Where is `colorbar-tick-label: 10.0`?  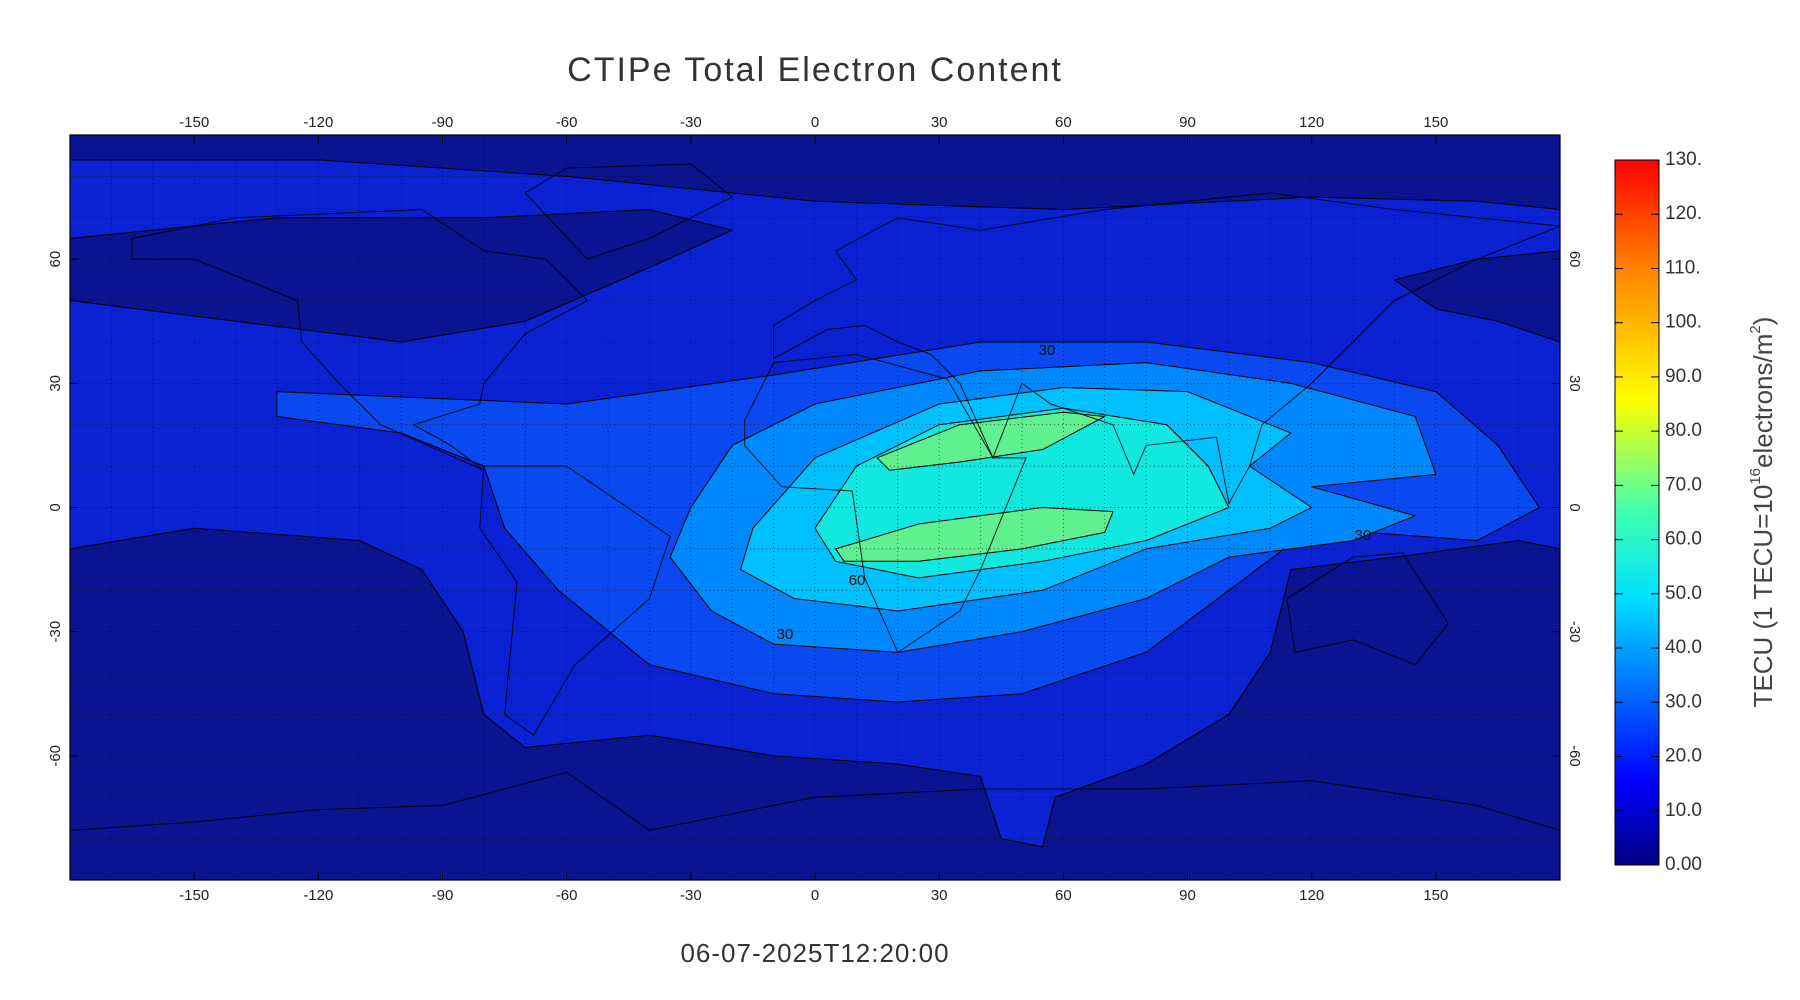 colorbar-tick-label: 10.0 is located at coordinates (1683, 810).